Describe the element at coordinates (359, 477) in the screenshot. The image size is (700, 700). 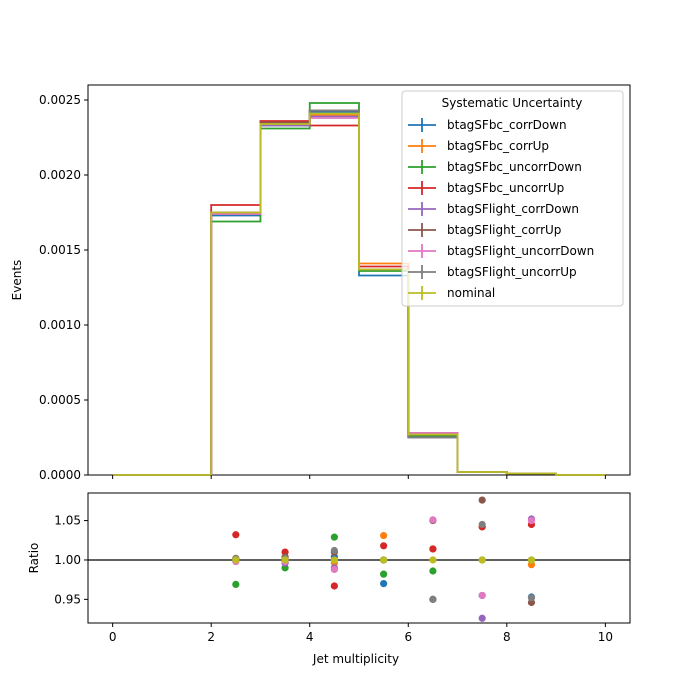
I see `main-x-ticks` at that location.